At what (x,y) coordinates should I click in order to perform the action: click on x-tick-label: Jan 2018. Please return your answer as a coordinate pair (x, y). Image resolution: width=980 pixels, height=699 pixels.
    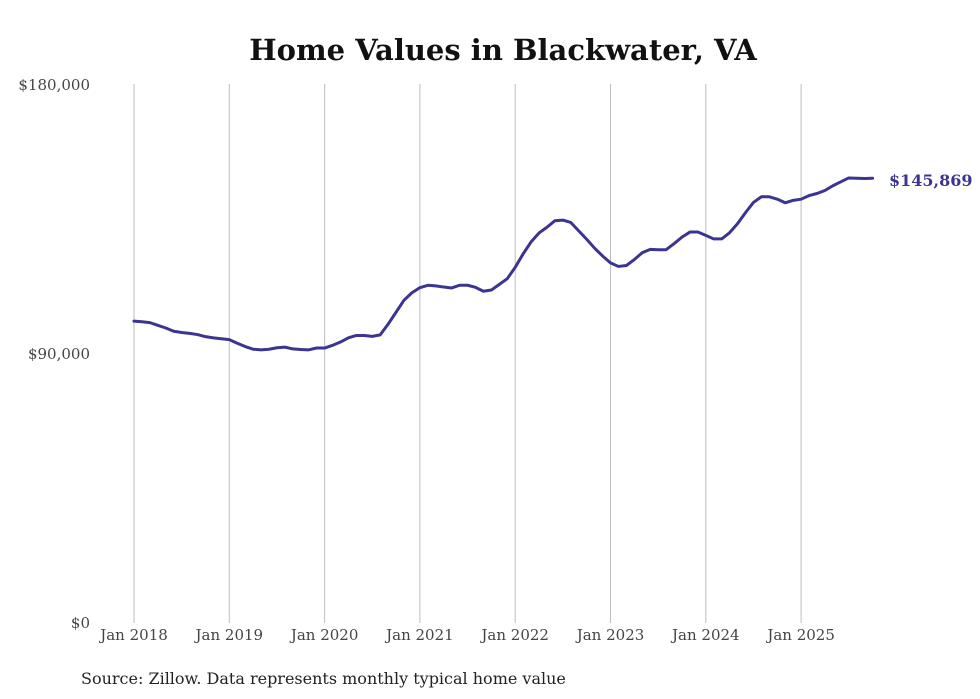
    Looking at the image, I should click on (133, 635).